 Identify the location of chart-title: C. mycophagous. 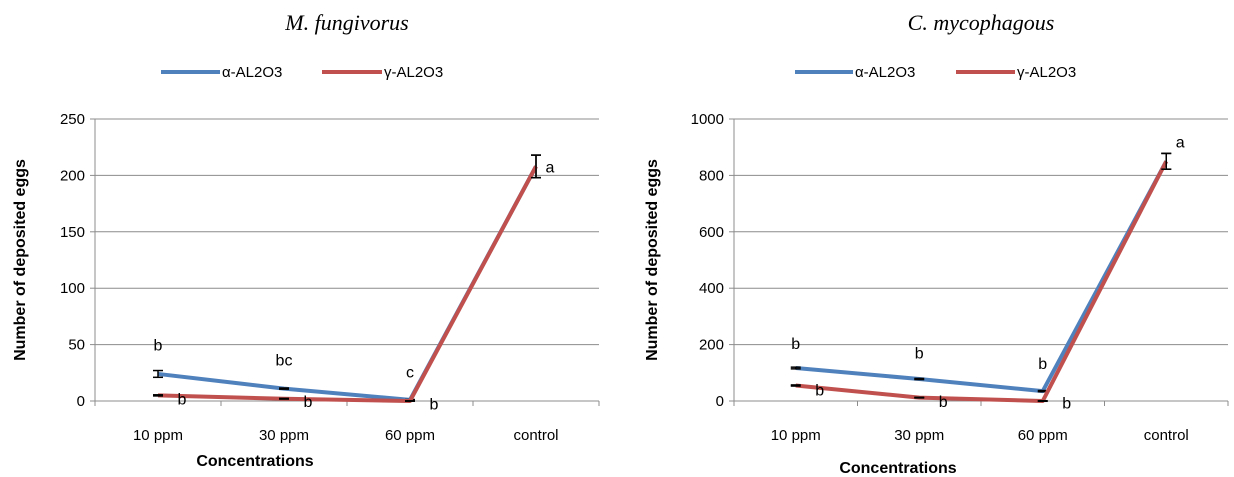
(981, 22).